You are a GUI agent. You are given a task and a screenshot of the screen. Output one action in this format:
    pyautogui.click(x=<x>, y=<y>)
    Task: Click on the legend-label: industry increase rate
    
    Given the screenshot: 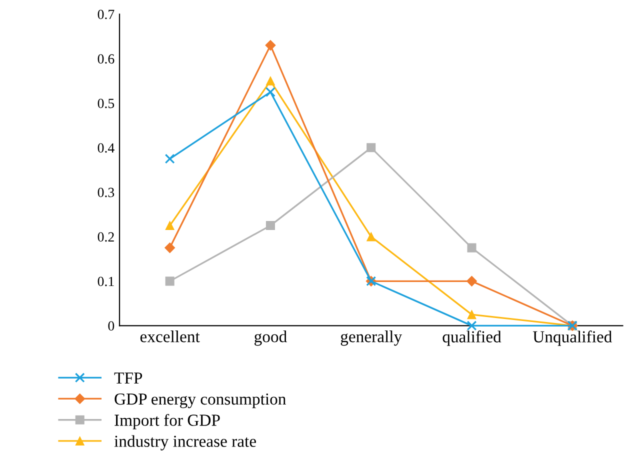 What is the action you would take?
    pyautogui.click(x=185, y=442)
    